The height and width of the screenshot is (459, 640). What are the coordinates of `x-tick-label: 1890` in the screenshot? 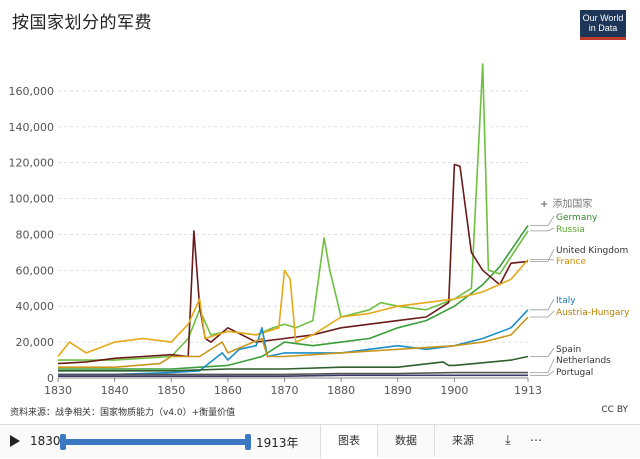 It's located at (398, 390).